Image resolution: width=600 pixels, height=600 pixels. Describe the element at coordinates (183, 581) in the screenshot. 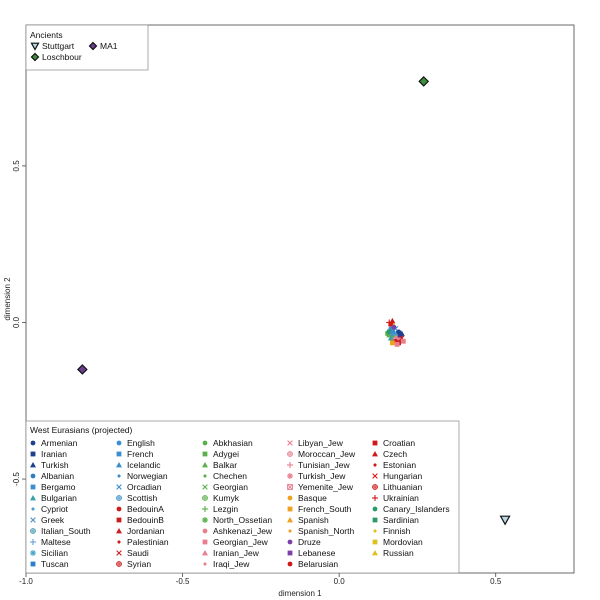

I see `x-tick-label: -0.5` at that location.